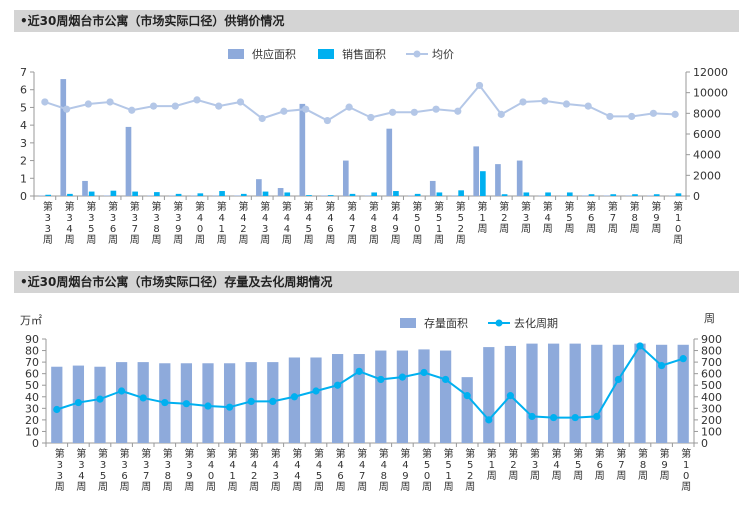 The height and width of the screenshot is (509, 740). What do you see at coordinates (711, 431) in the screenshot?
I see `c2-y2-tick-label: 100` at bounding box center [711, 431].